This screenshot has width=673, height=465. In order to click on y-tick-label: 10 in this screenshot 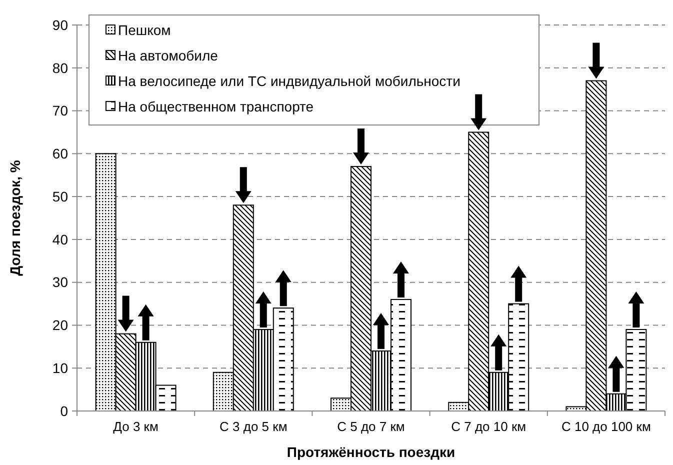, I will do `click(60, 368)`.